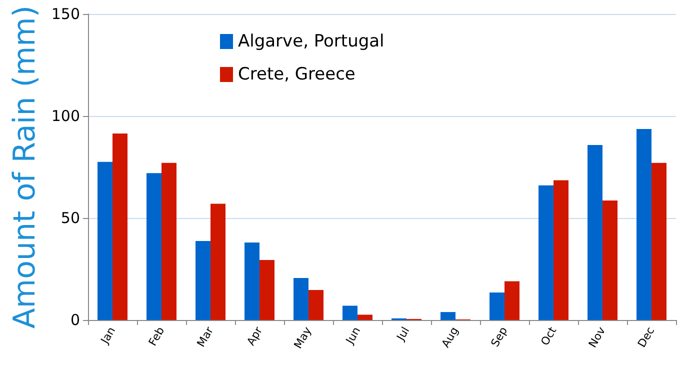  Describe the element at coordinates (549, 336) in the screenshot. I see `x-tick-label: Oct` at that location.